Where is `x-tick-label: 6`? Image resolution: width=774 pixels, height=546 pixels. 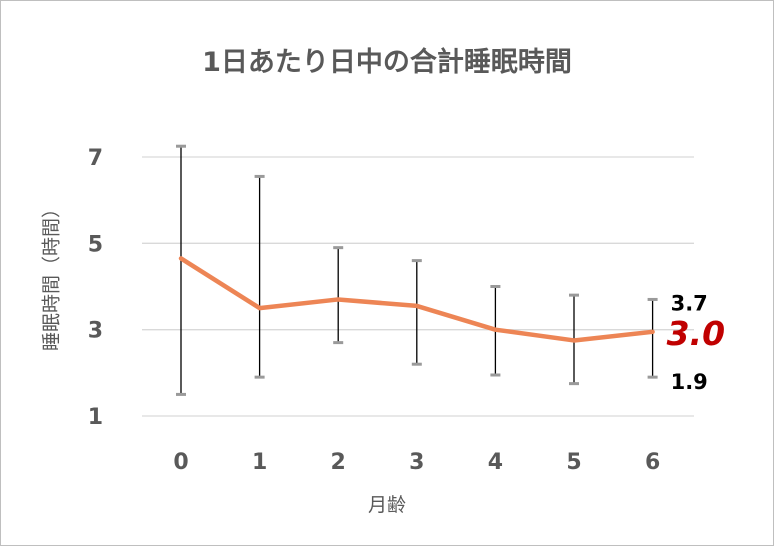
x-tick-label: 6 is located at coordinates (652, 462).